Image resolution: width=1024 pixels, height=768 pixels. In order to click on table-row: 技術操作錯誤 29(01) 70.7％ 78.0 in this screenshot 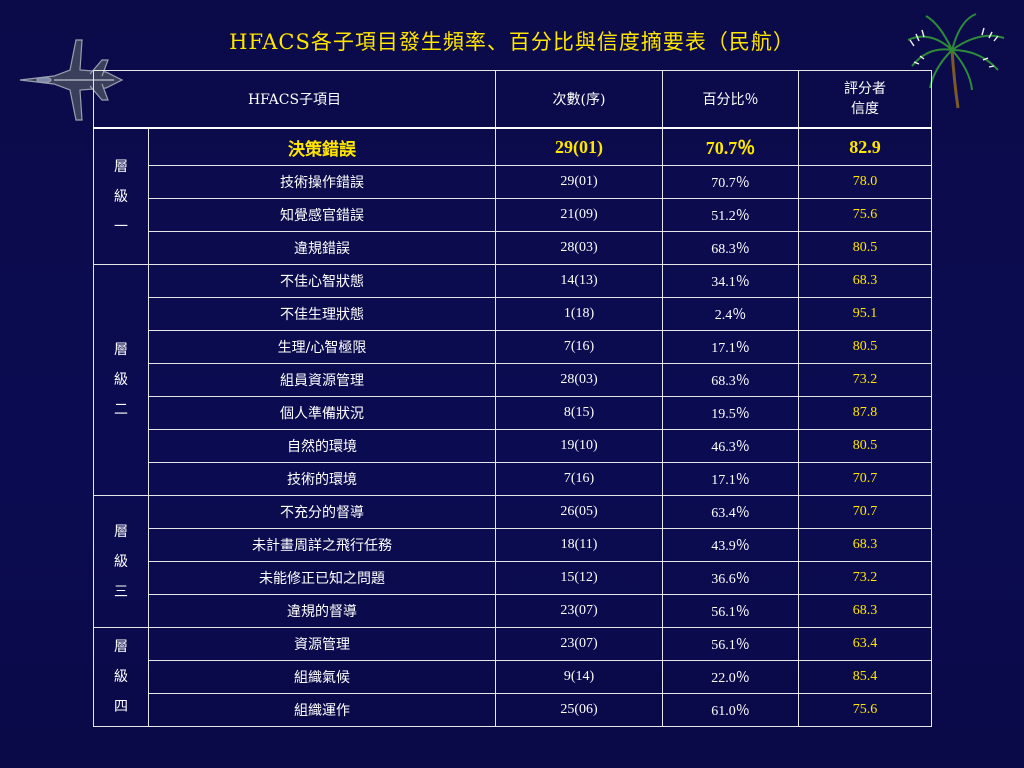, I will do `click(513, 182)`.